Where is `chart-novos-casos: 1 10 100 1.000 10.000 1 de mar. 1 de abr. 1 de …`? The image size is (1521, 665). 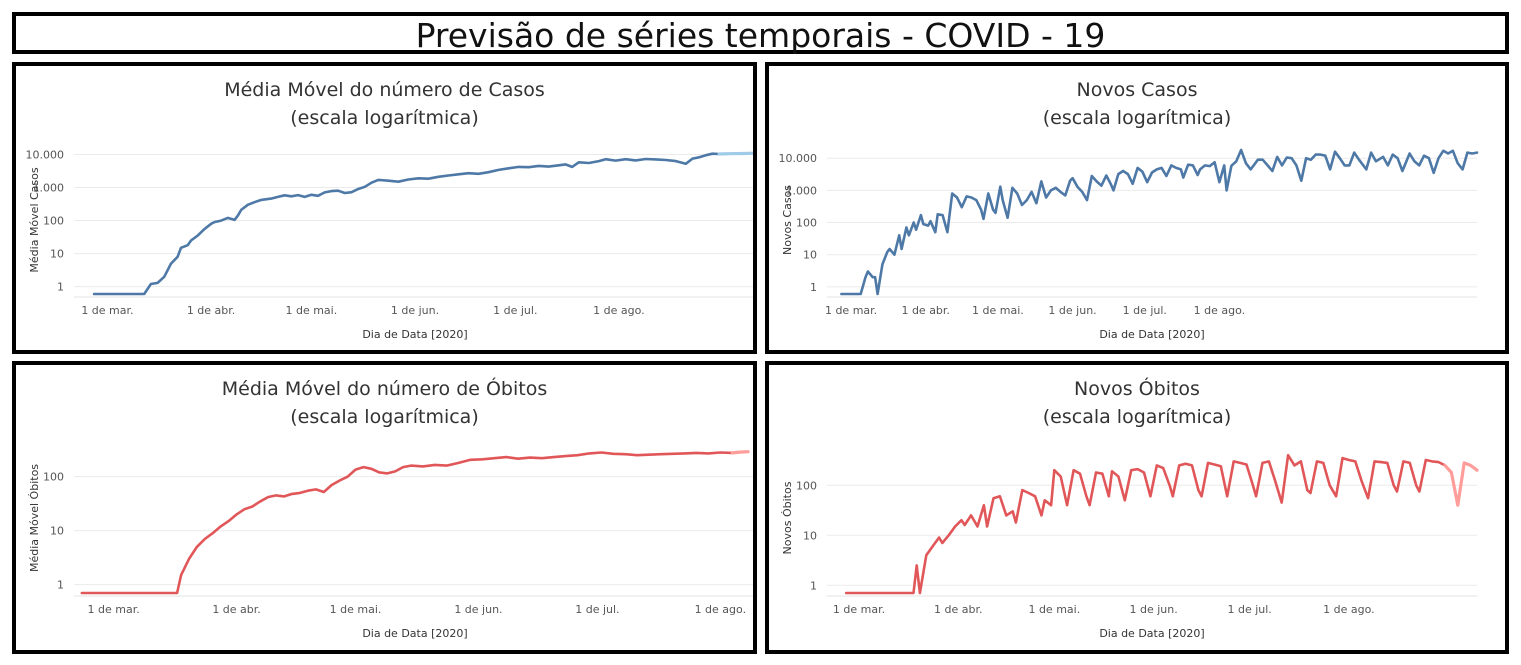
chart-novos-casos: 1 10 100 1.000 10.000 1 de mar. 1 de abr. 1 de … is located at coordinates (1129, 244).